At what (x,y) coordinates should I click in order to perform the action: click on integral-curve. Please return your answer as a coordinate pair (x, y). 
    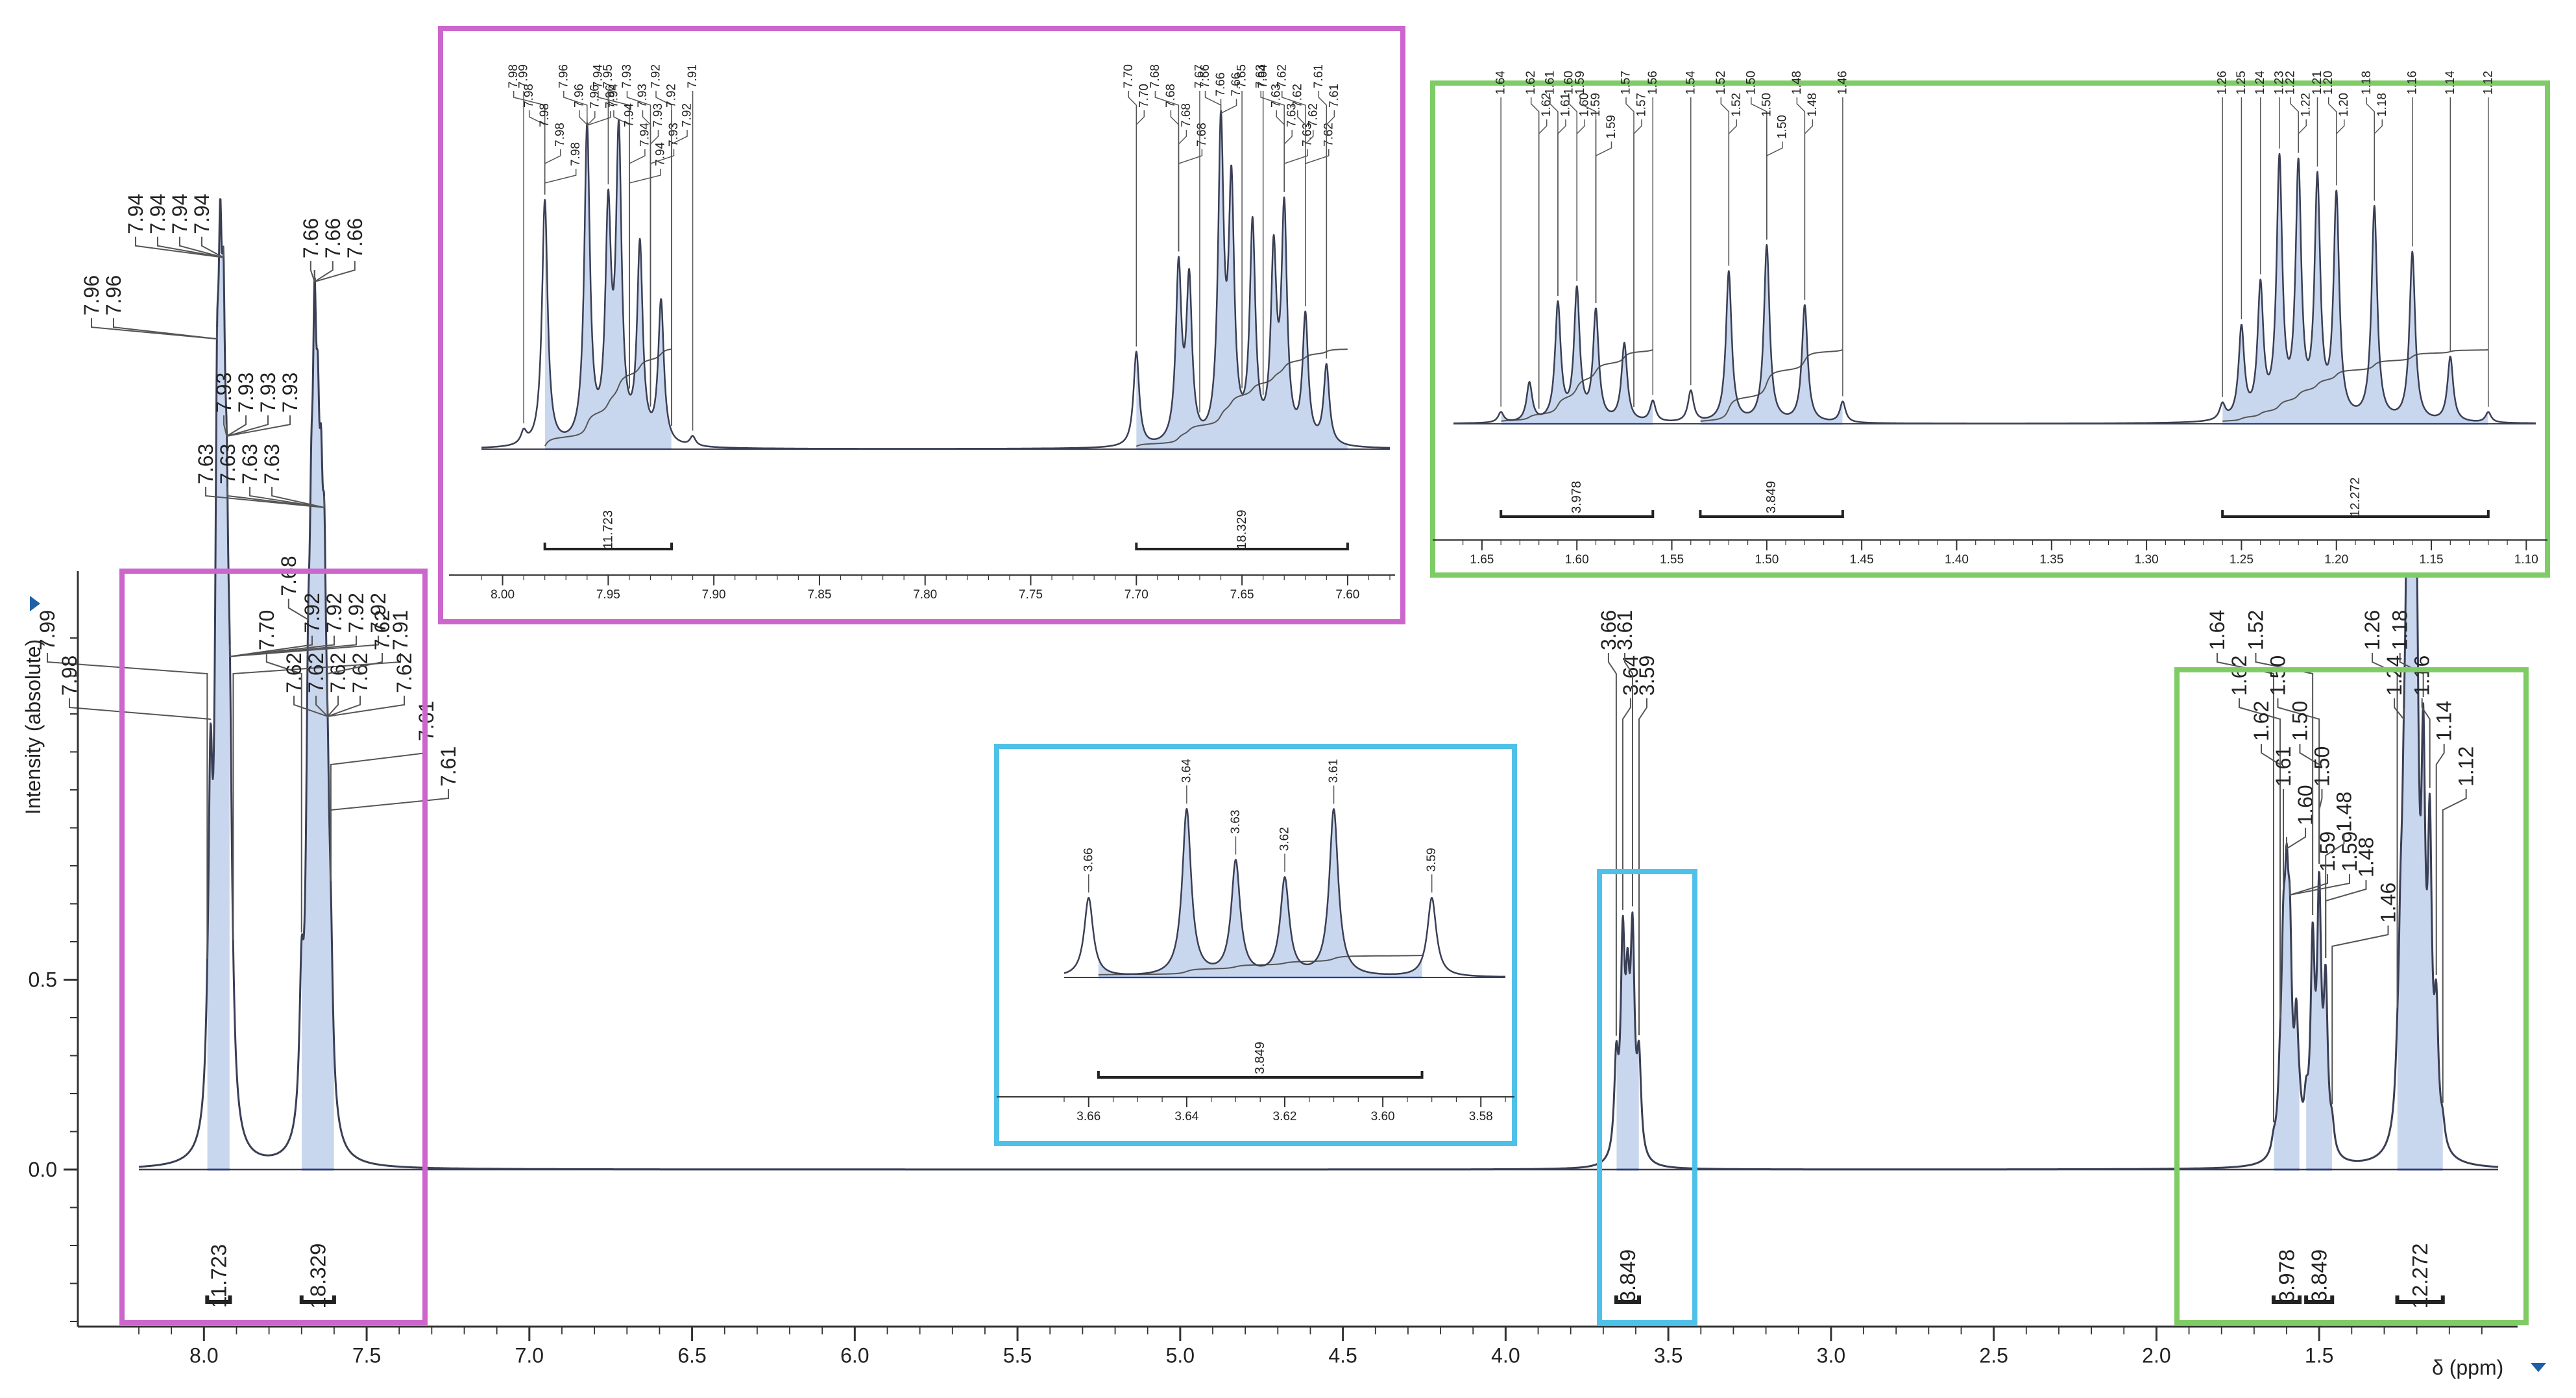
    Looking at the image, I should click on (1771, 385).